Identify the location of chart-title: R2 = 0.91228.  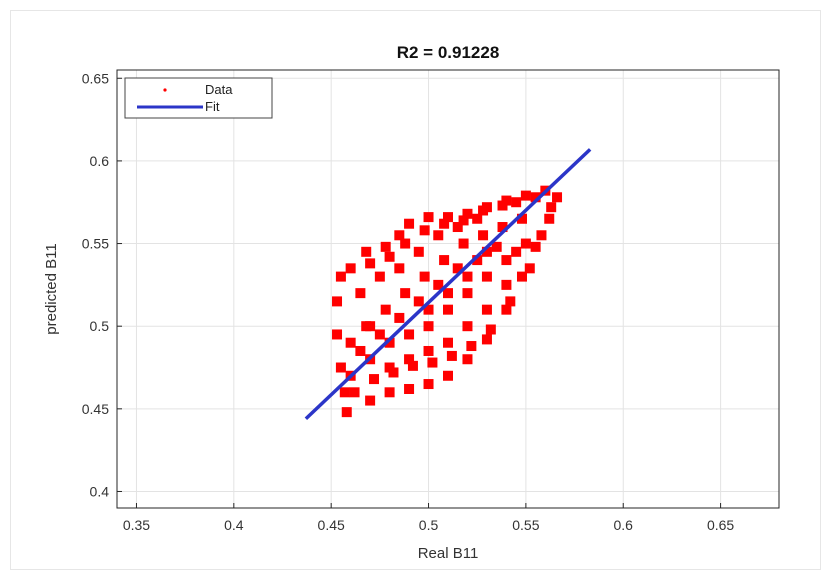
(448, 52).